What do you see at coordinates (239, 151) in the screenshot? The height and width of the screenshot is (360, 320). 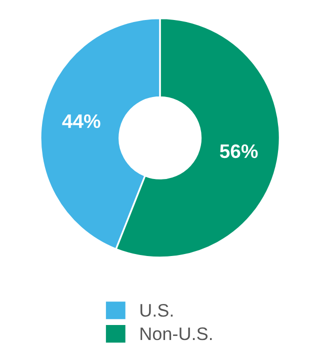 I see `data-label: 56%` at bounding box center [239, 151].